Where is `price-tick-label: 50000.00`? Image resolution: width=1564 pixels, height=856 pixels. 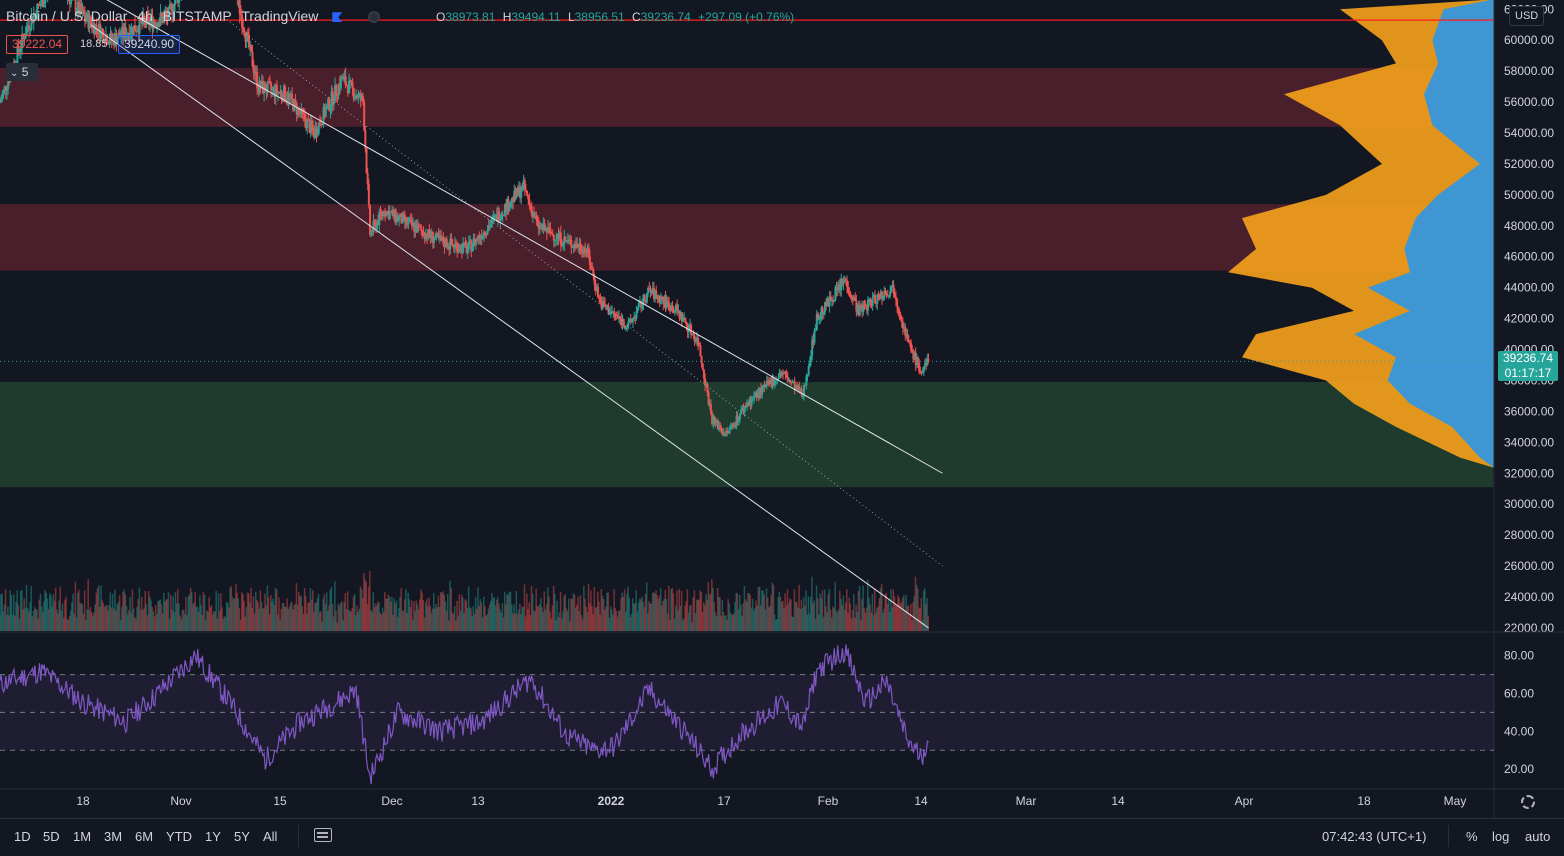
price-tick-label: 50000.00 is located at coordinates (1529, 195).